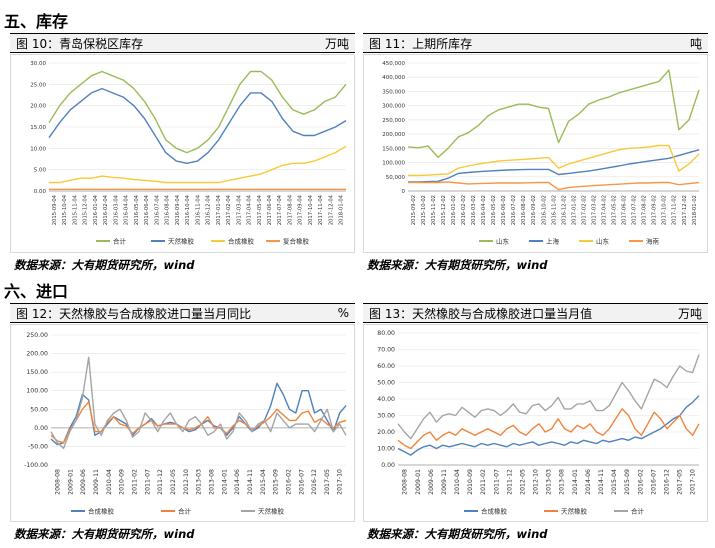 The height and width of the screenshot is (548, 715). What do you see at coordinates (96, 209) in the screenshot?
I see `x-tick-label: 2016-01-04` at bounding box center [96, 209].